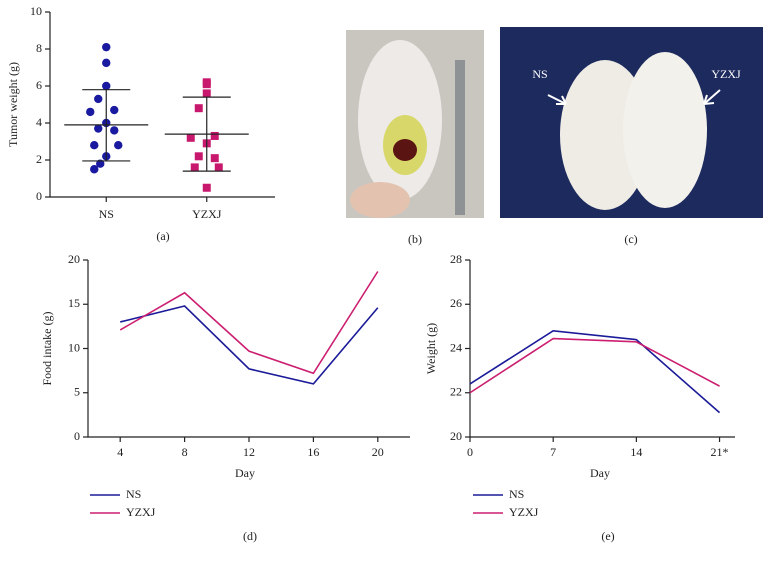 This screenshot has width=777, height=564. What do you see at coordinates (106, 214) in the screenshot?
I see `x-tick-label: NS` at bounding box center [106, 214].